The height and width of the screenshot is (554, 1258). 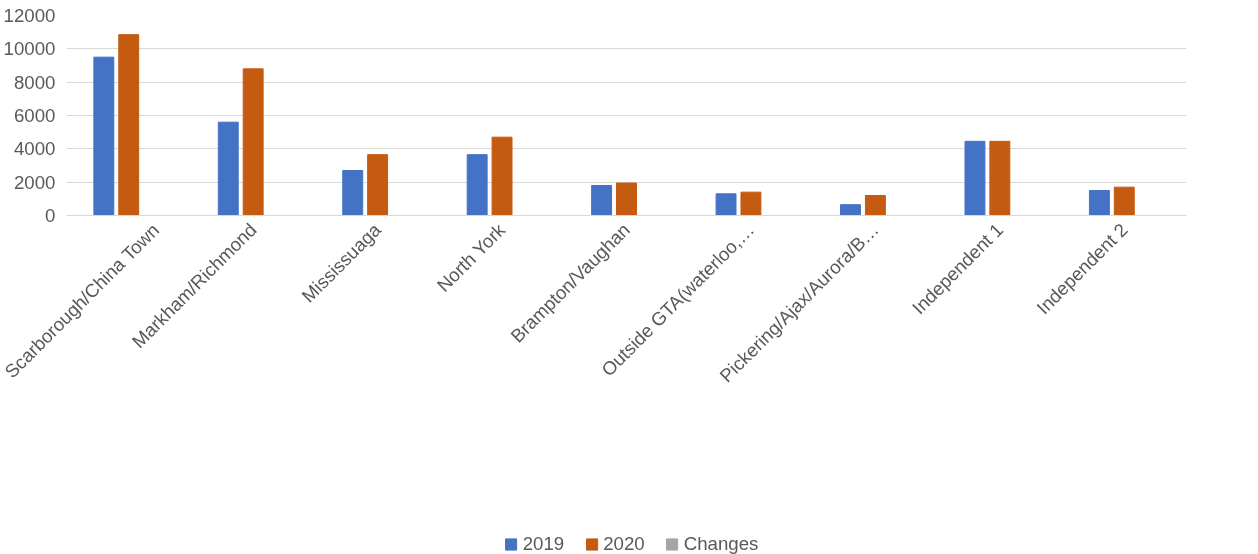 I want to click on legend-label: Changes, so click(x=721, y=543).